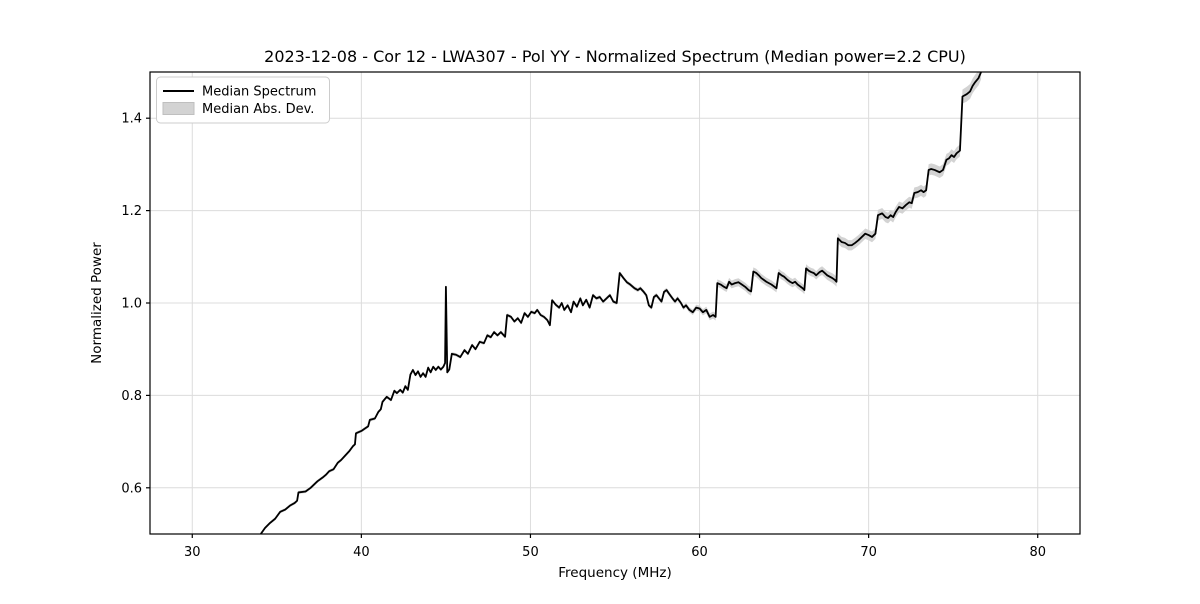 The width and height of the screenshot is (1200, 604). I want to click on x-tick-label: 50, so click(530, 552).